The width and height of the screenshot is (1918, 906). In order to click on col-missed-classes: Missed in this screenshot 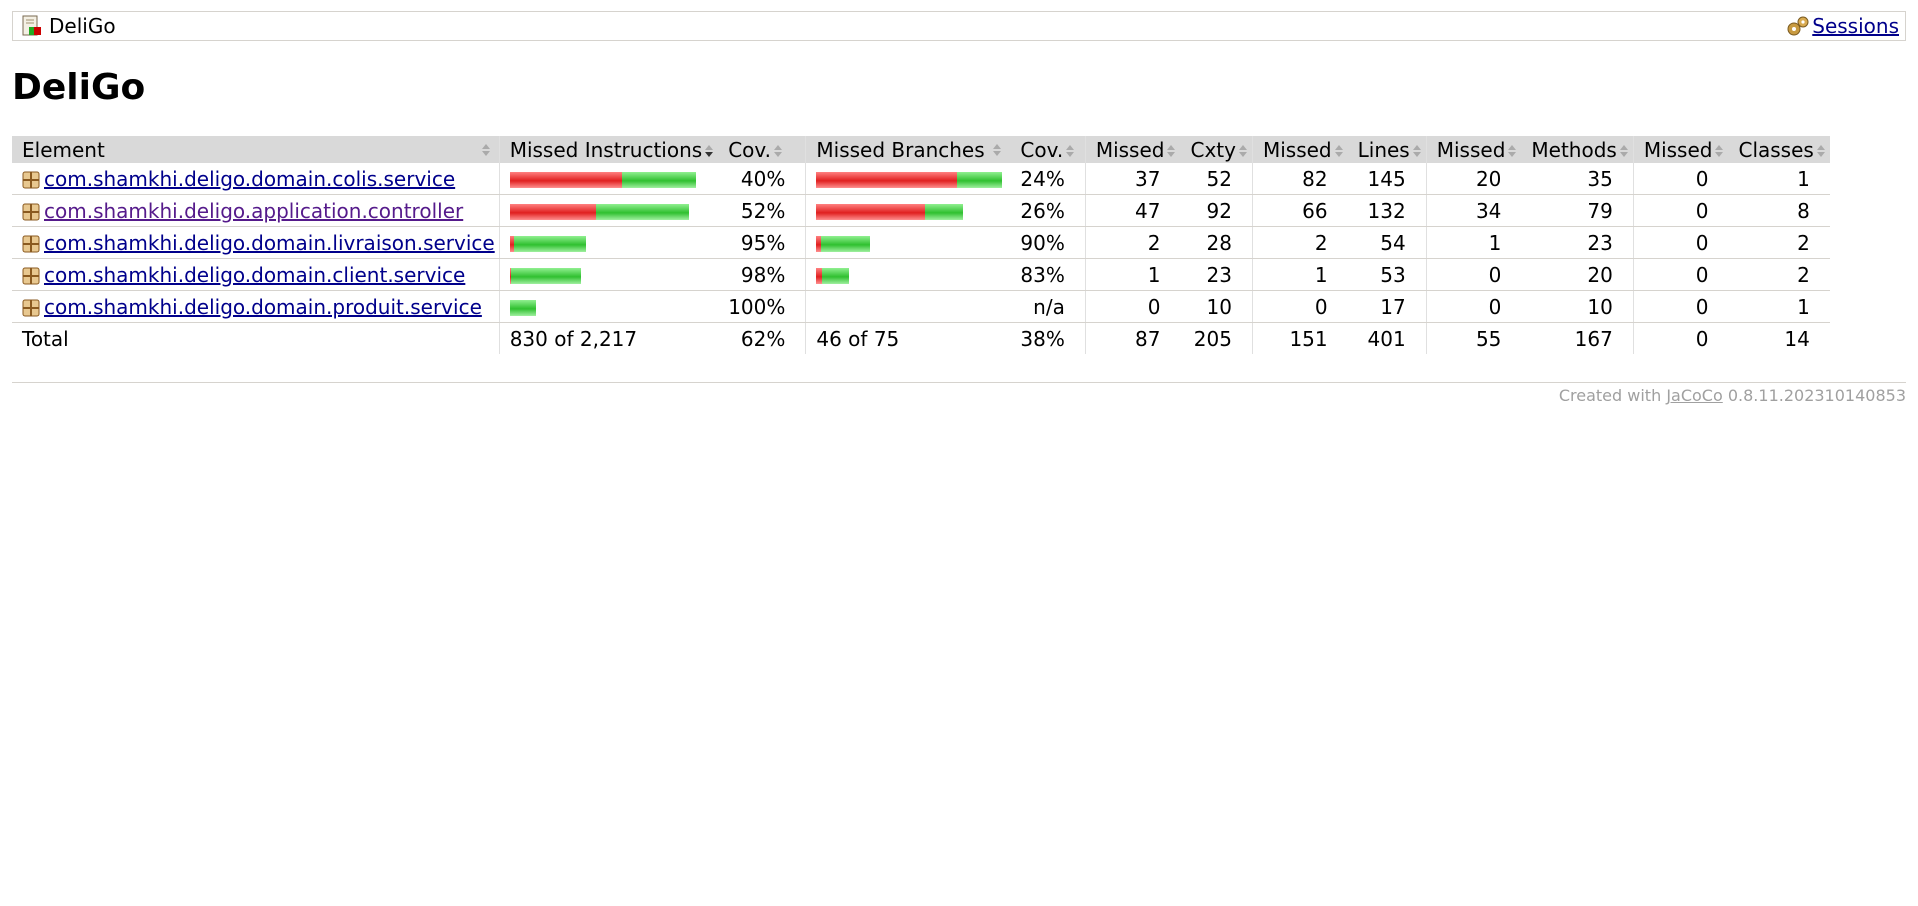, I will do `click(1680, 149)`.